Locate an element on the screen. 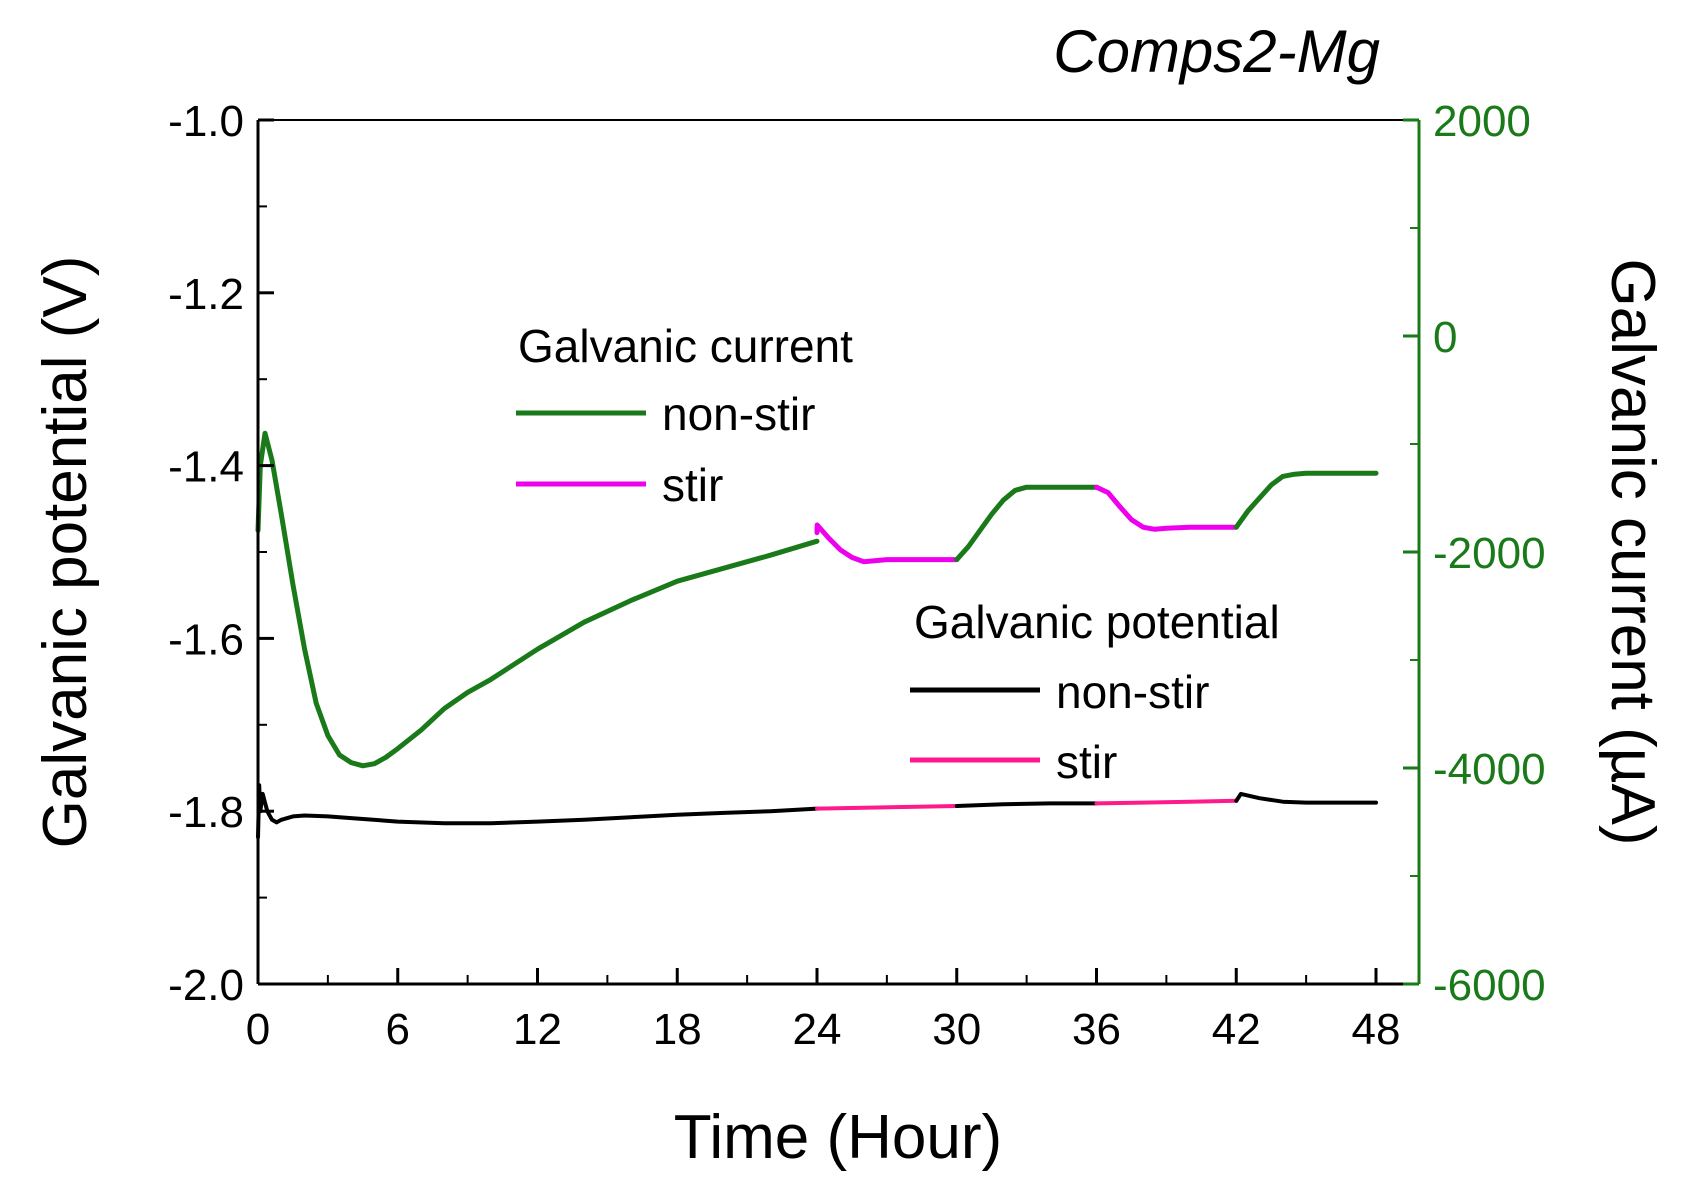  x-axis-ticks: 0 6 12 18 24 30 36 42 48 is located at coordinates (823, 1011).